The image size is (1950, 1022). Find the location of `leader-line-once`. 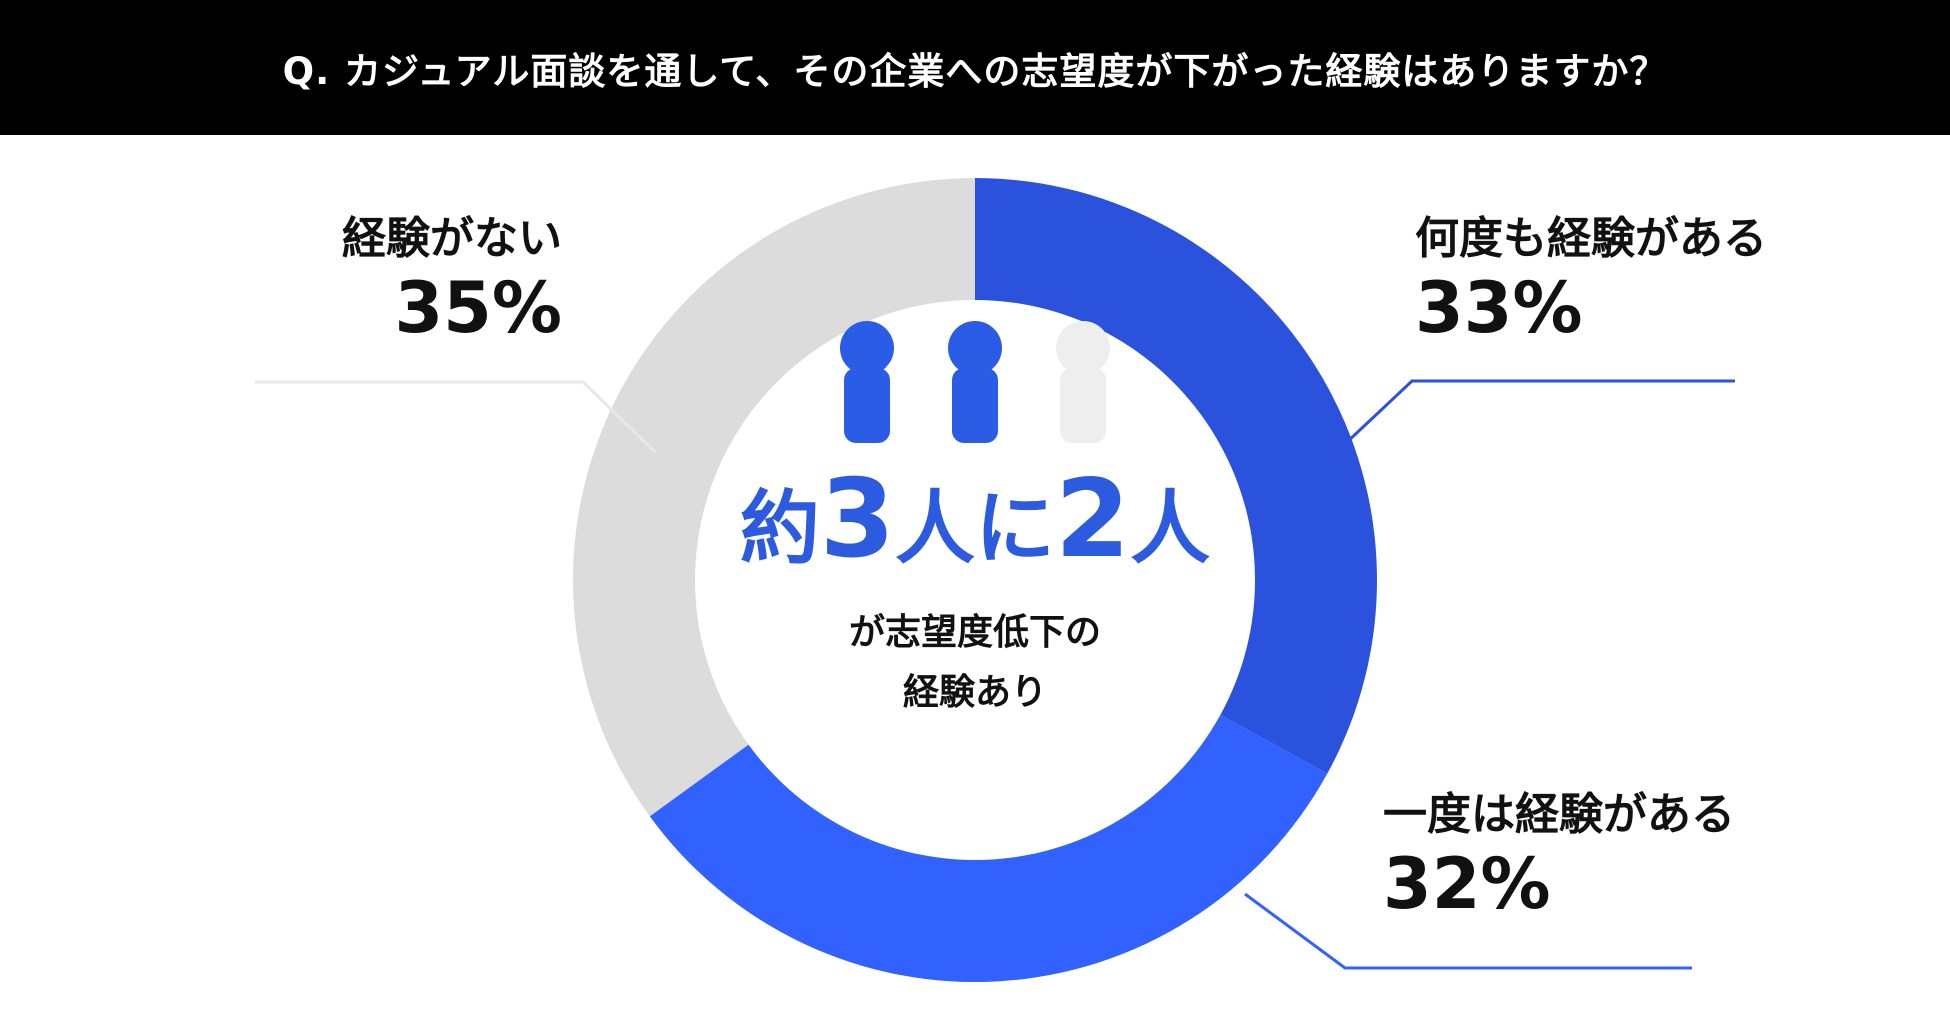

leader-line-once is located at coordinates (1468, 931).